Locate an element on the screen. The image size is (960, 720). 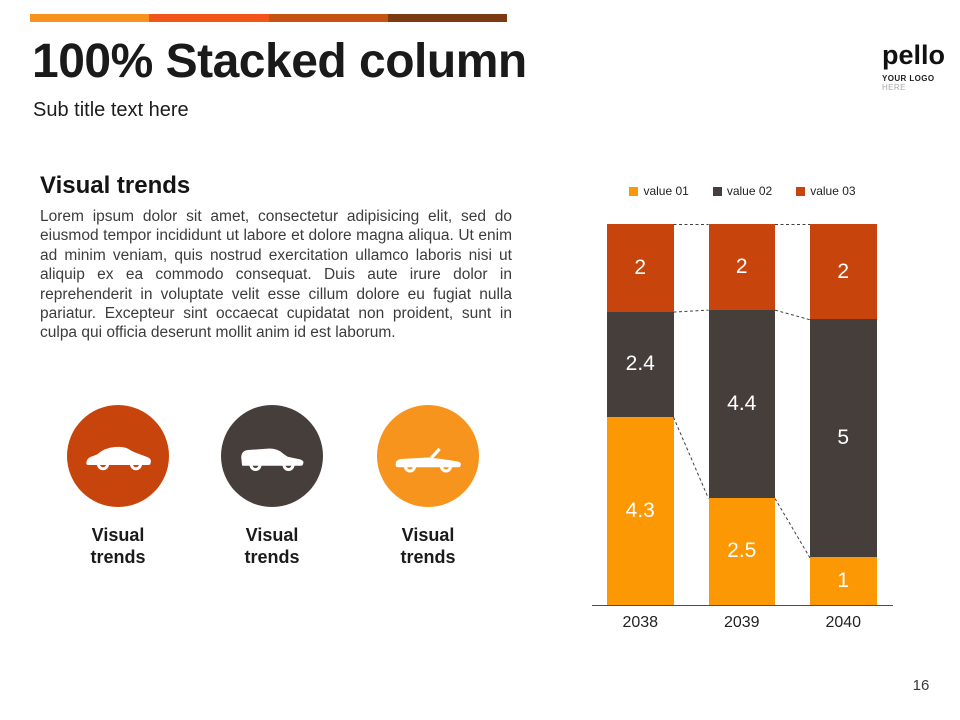
chart-segment: 4.3 is located at coordinates (640, 510).